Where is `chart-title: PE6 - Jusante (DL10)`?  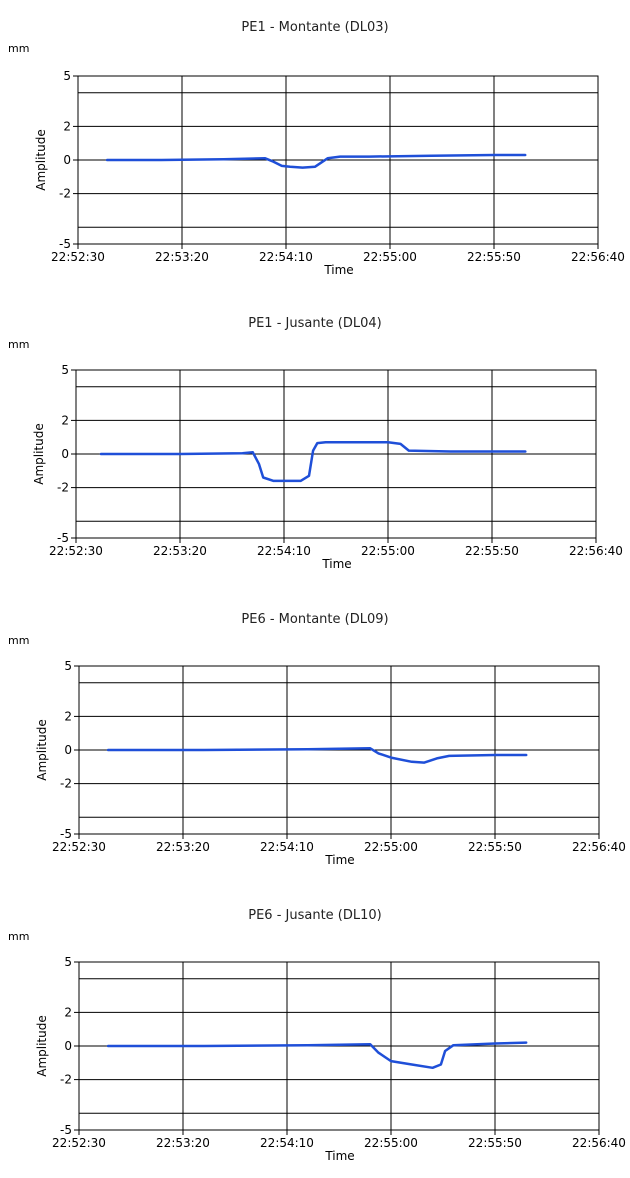 chart-title: PE6 - Jusante (DL10) is located at coordinates (315, 915).